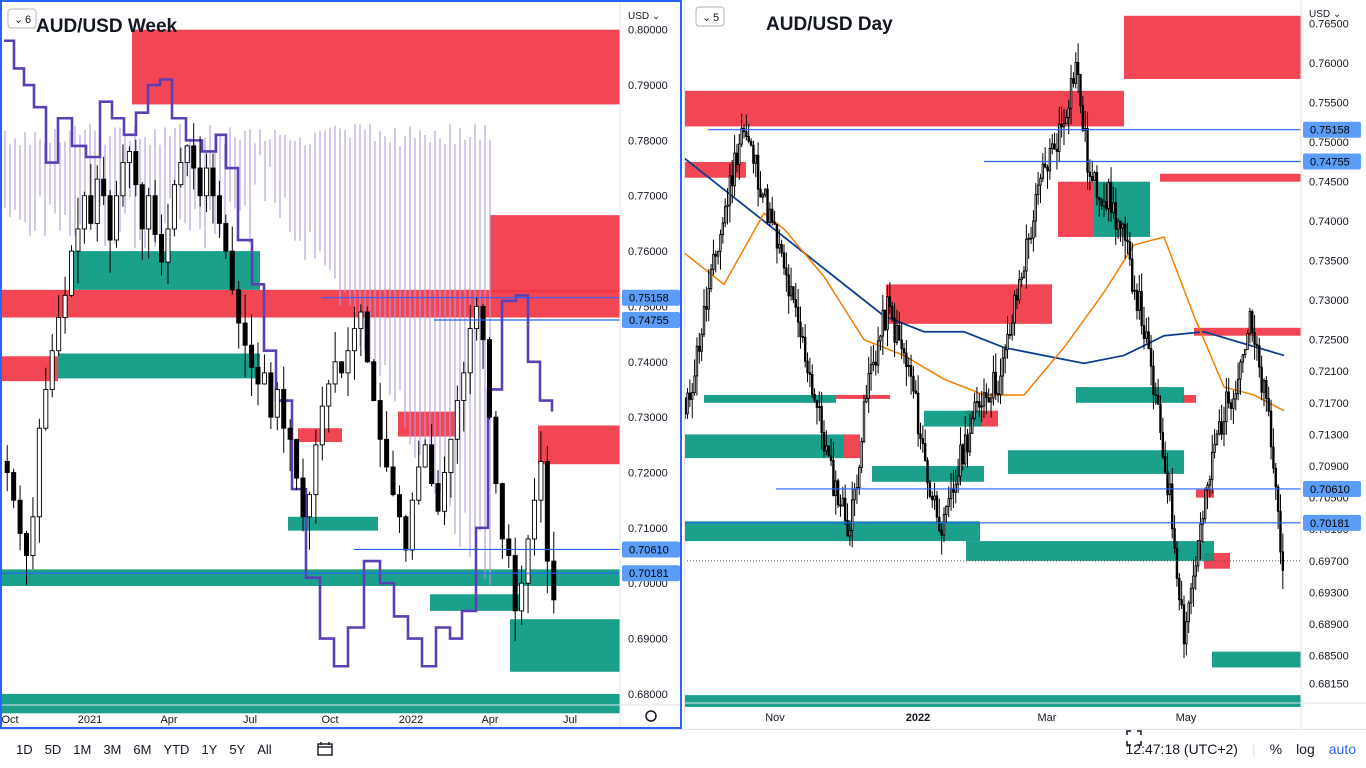  What do you see at coordinates (176, 749) in the screenshot?
I see `range-ytd-button: YTD` at bounding box center [176, 749].